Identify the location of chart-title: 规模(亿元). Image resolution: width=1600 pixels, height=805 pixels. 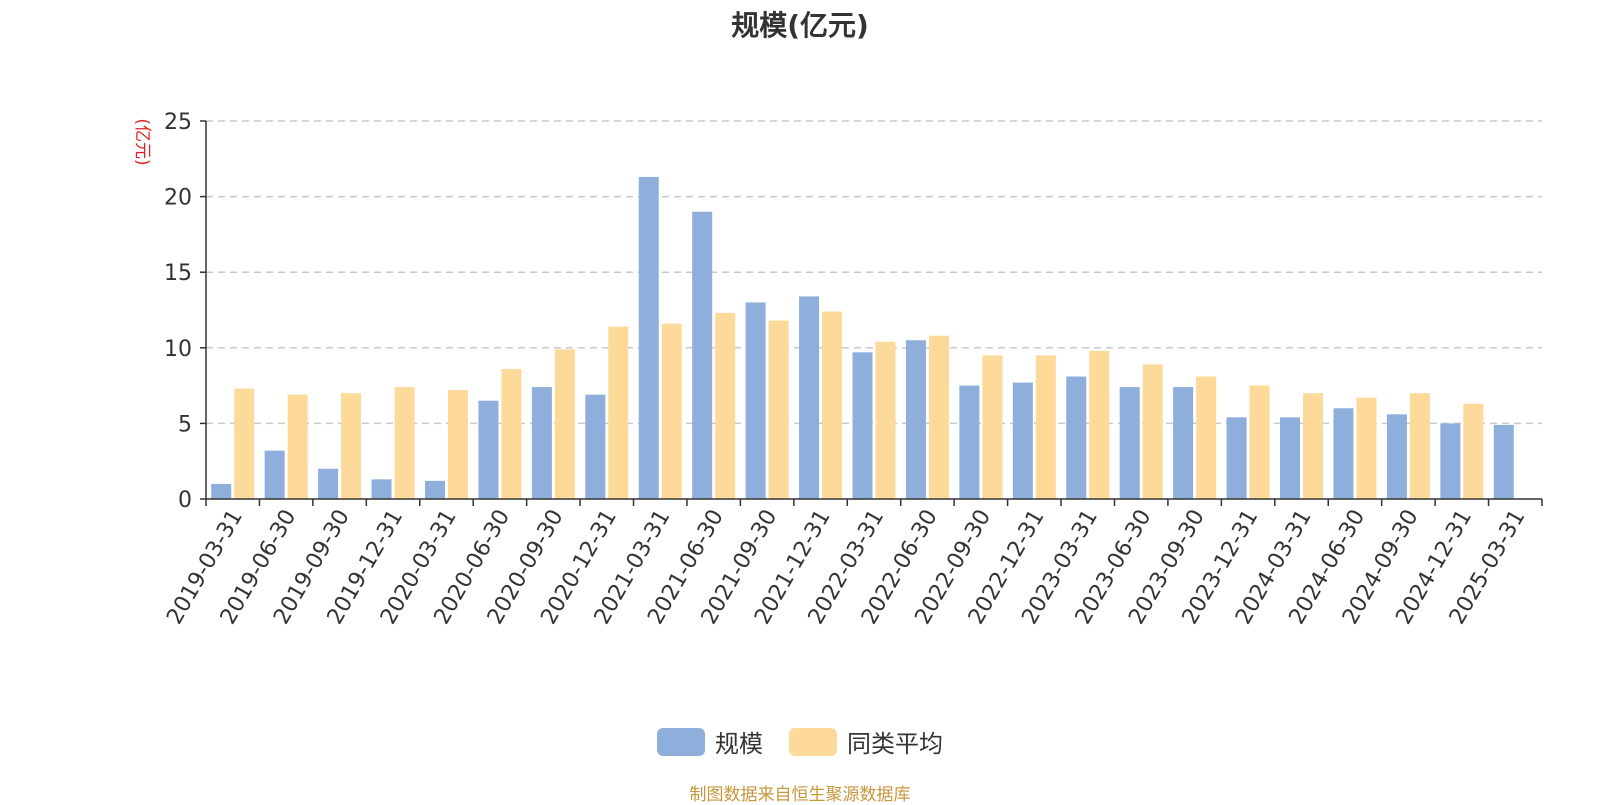
(800, 25).